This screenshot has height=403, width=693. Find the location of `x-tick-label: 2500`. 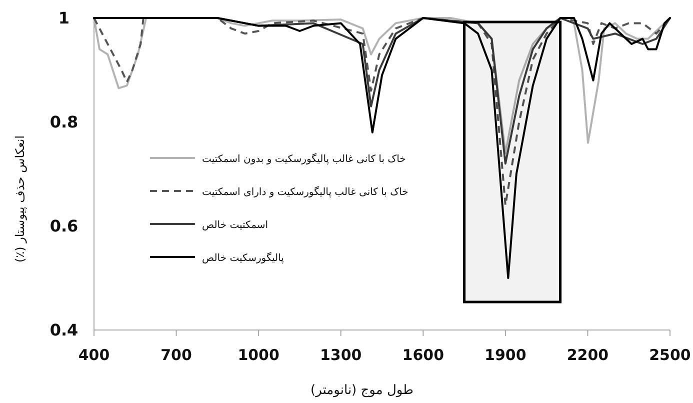

x-tick-label: 2500 is located at coordinates (670, 355).